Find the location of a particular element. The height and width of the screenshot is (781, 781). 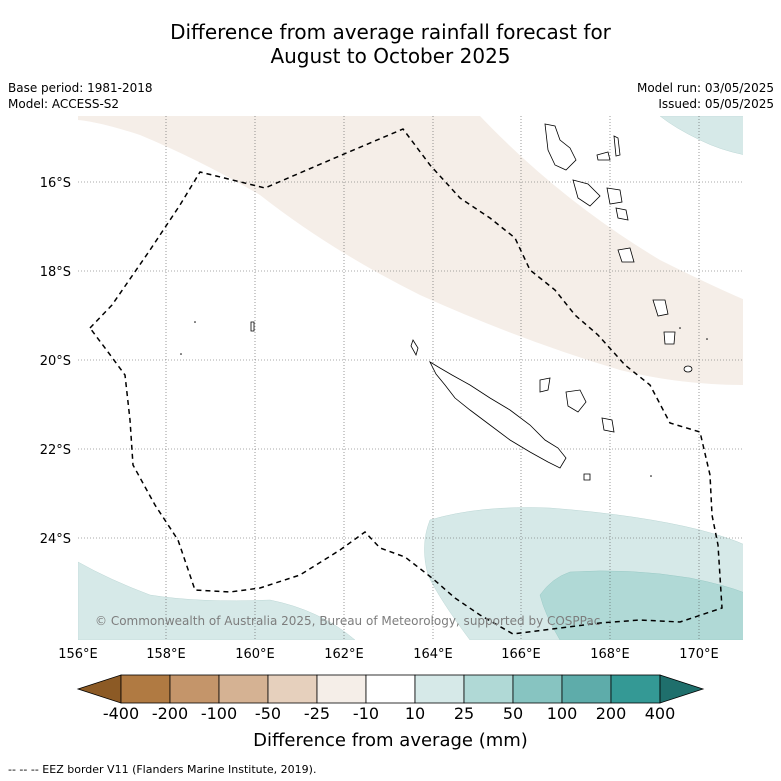

lon-tick-label: 166°E is located at coordinates (521, 654).